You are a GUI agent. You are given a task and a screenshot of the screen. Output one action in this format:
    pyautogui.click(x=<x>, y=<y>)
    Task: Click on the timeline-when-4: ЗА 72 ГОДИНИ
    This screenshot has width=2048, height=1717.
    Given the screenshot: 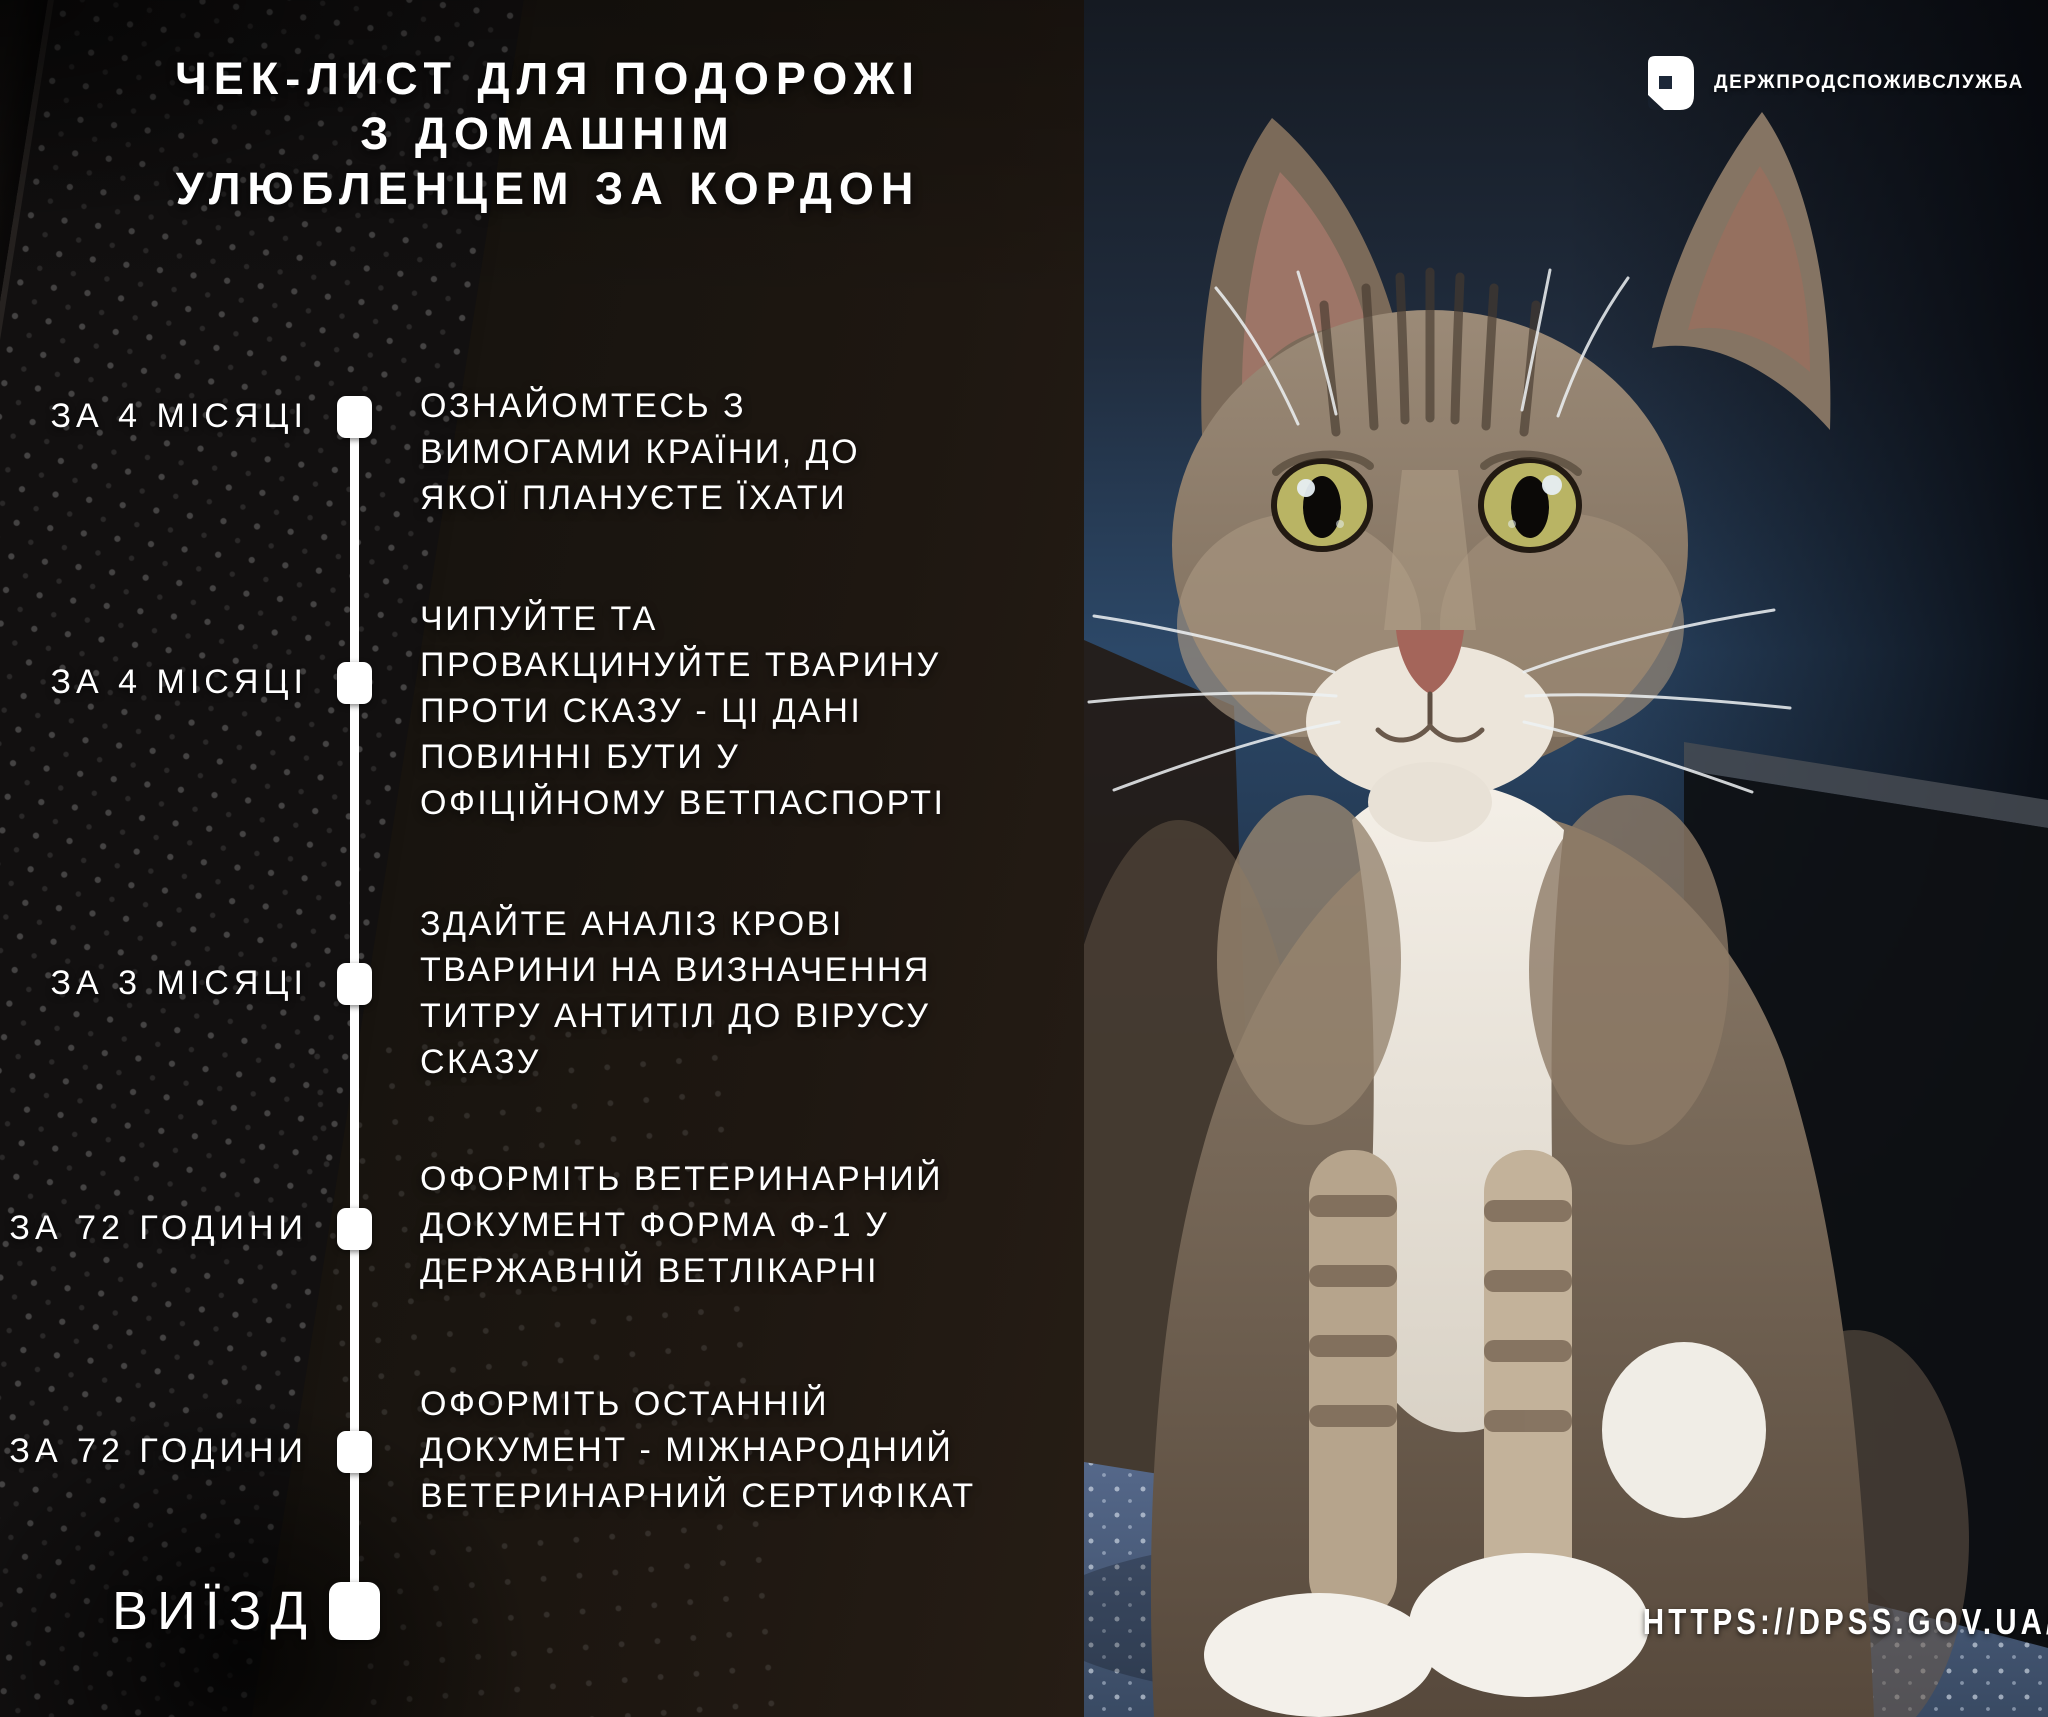 What is the action you would take?
    pyautogui.click(x=158, y=1228)
    